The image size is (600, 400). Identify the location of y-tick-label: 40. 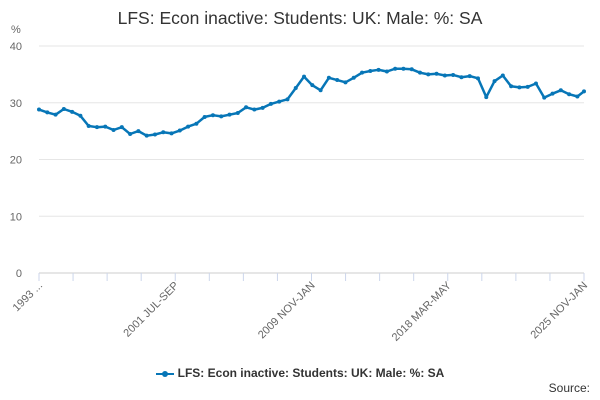
(16, 47).